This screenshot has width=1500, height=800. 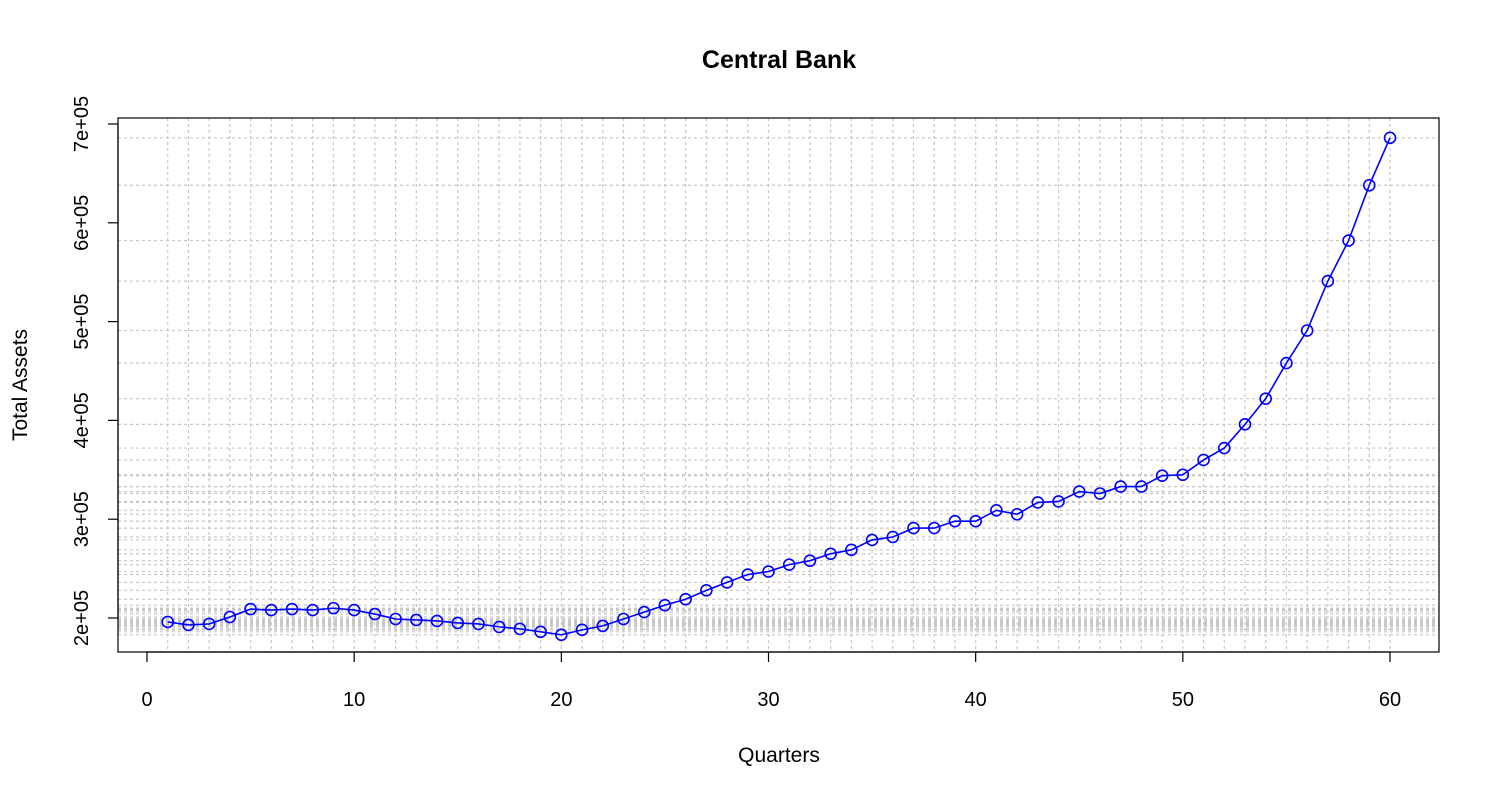 I want to click on y-tick-label: 2e+05, so click(x=82, y=618).